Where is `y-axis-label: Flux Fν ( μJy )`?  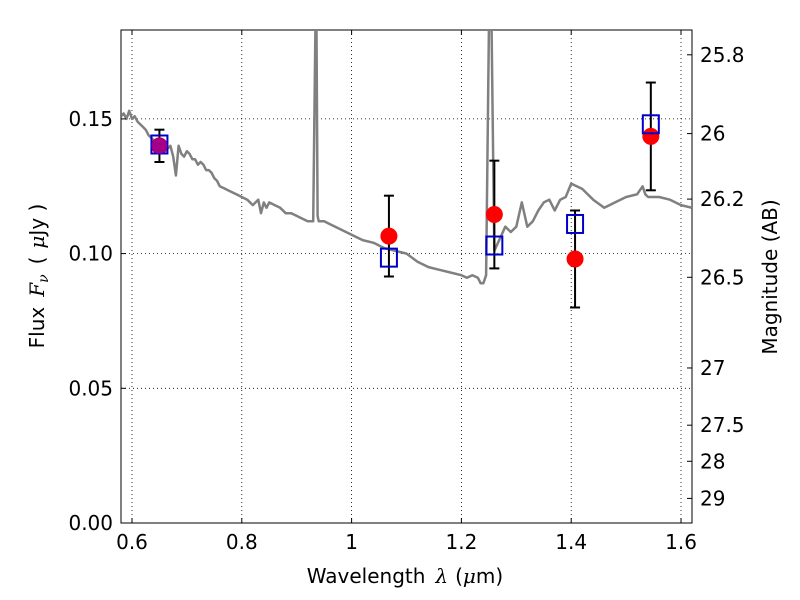 y-axis-label: Flux Fν ( μJy ) is located at coordinates (38, 276).